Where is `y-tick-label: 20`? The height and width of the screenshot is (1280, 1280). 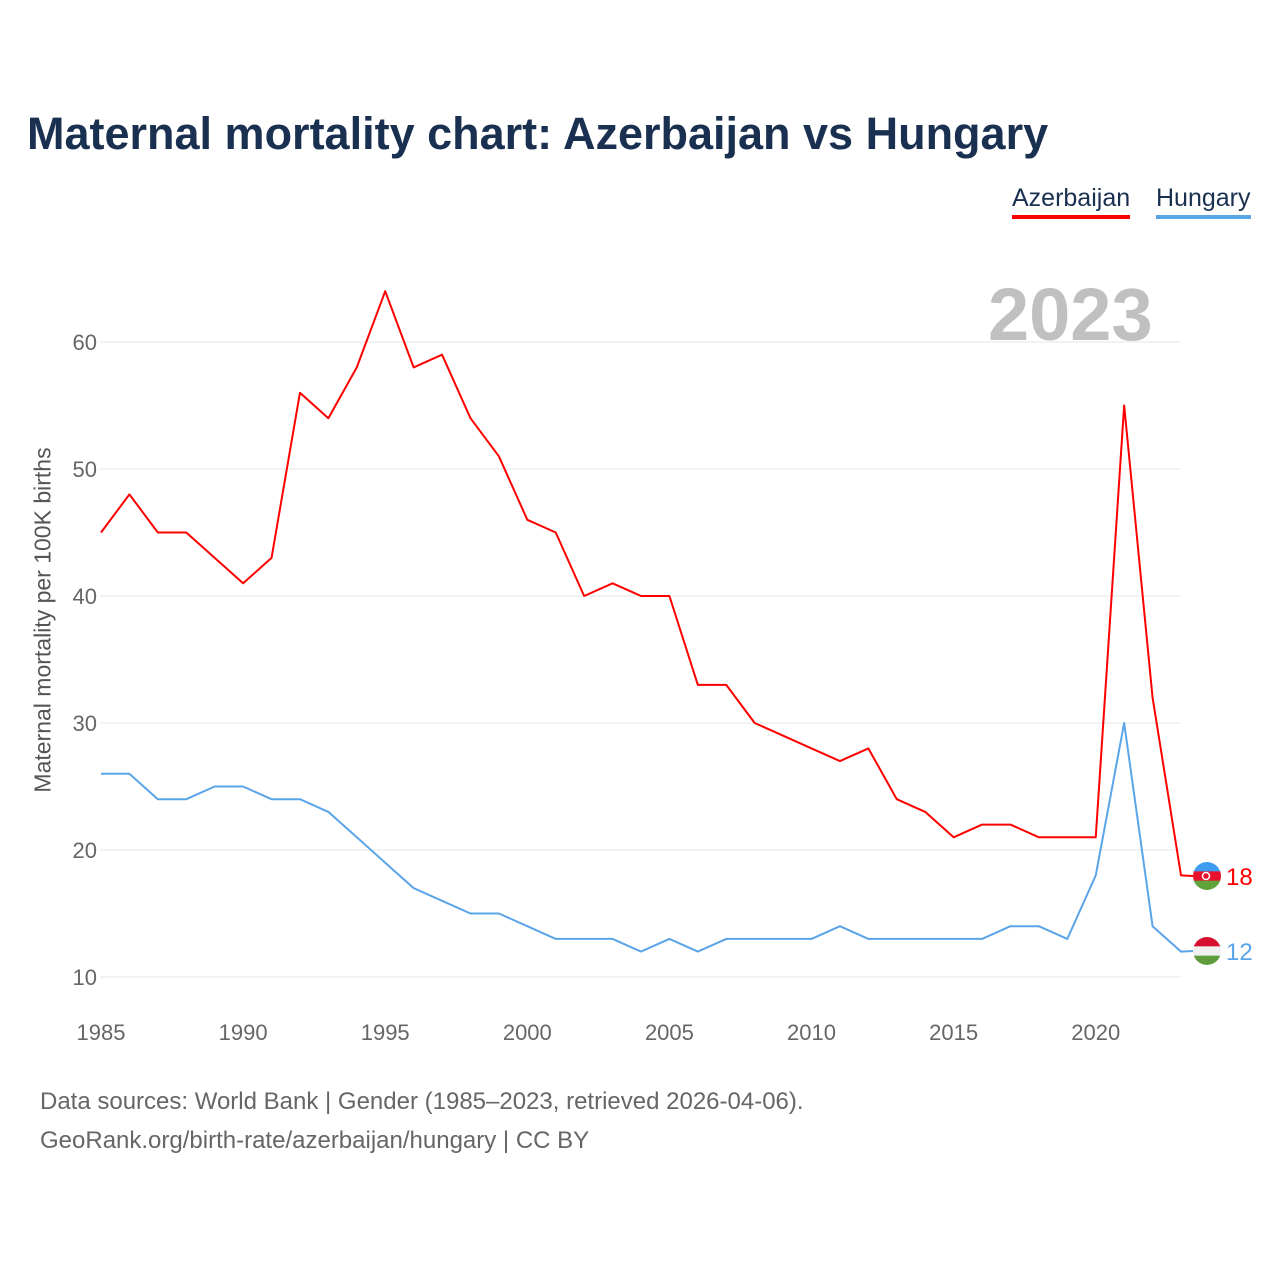 y-tick-label: 20 is located at coordinates (85, 850).